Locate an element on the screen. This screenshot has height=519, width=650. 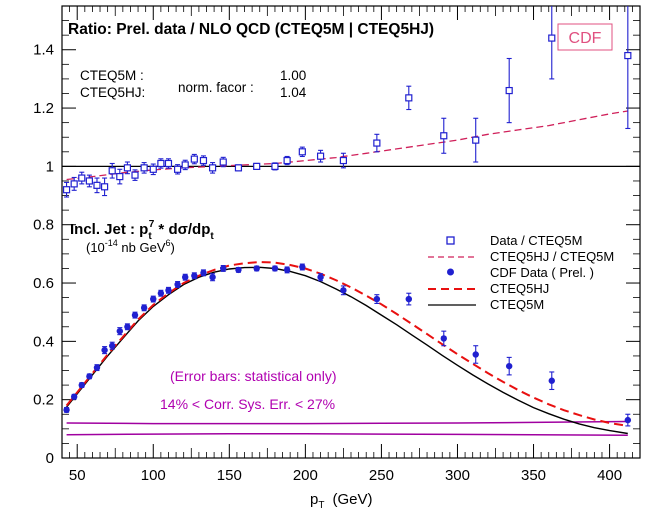
y-tick-label: 0.6 is located at coordinates (43, 283).